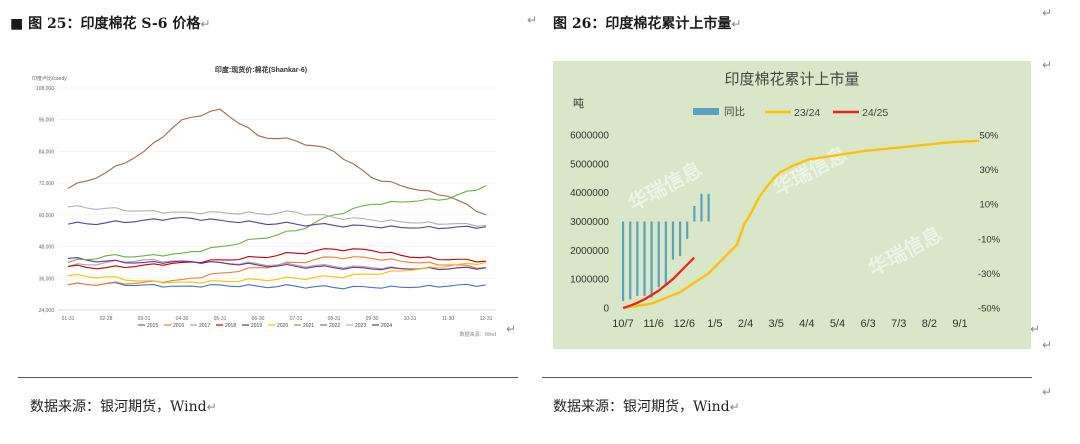 The image size is (1080, 444). Describe the element at coordinates (589, 251) in the screenshot. I see `y-left-tick-label: 2000000` at that location.